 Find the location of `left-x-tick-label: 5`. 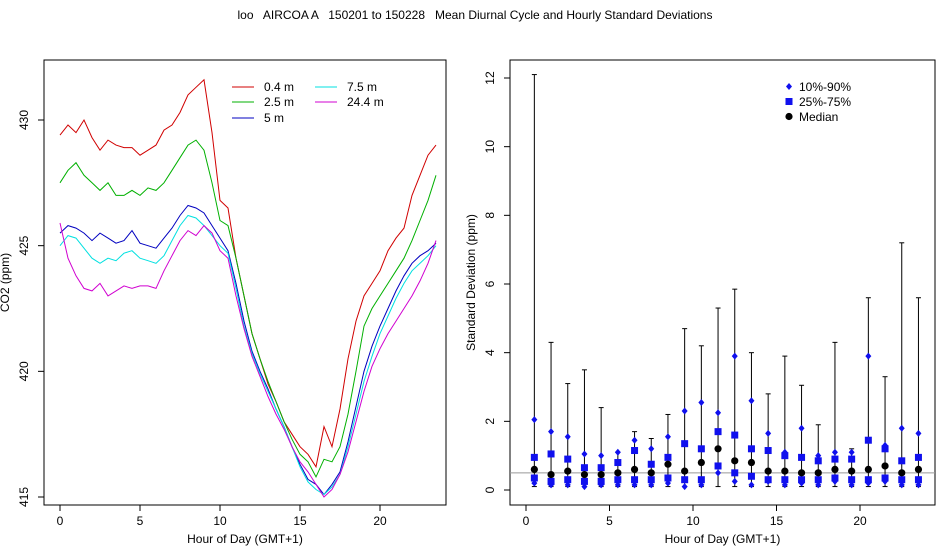

left-x-tick-label: 5 is located at coordinates (140, 521).